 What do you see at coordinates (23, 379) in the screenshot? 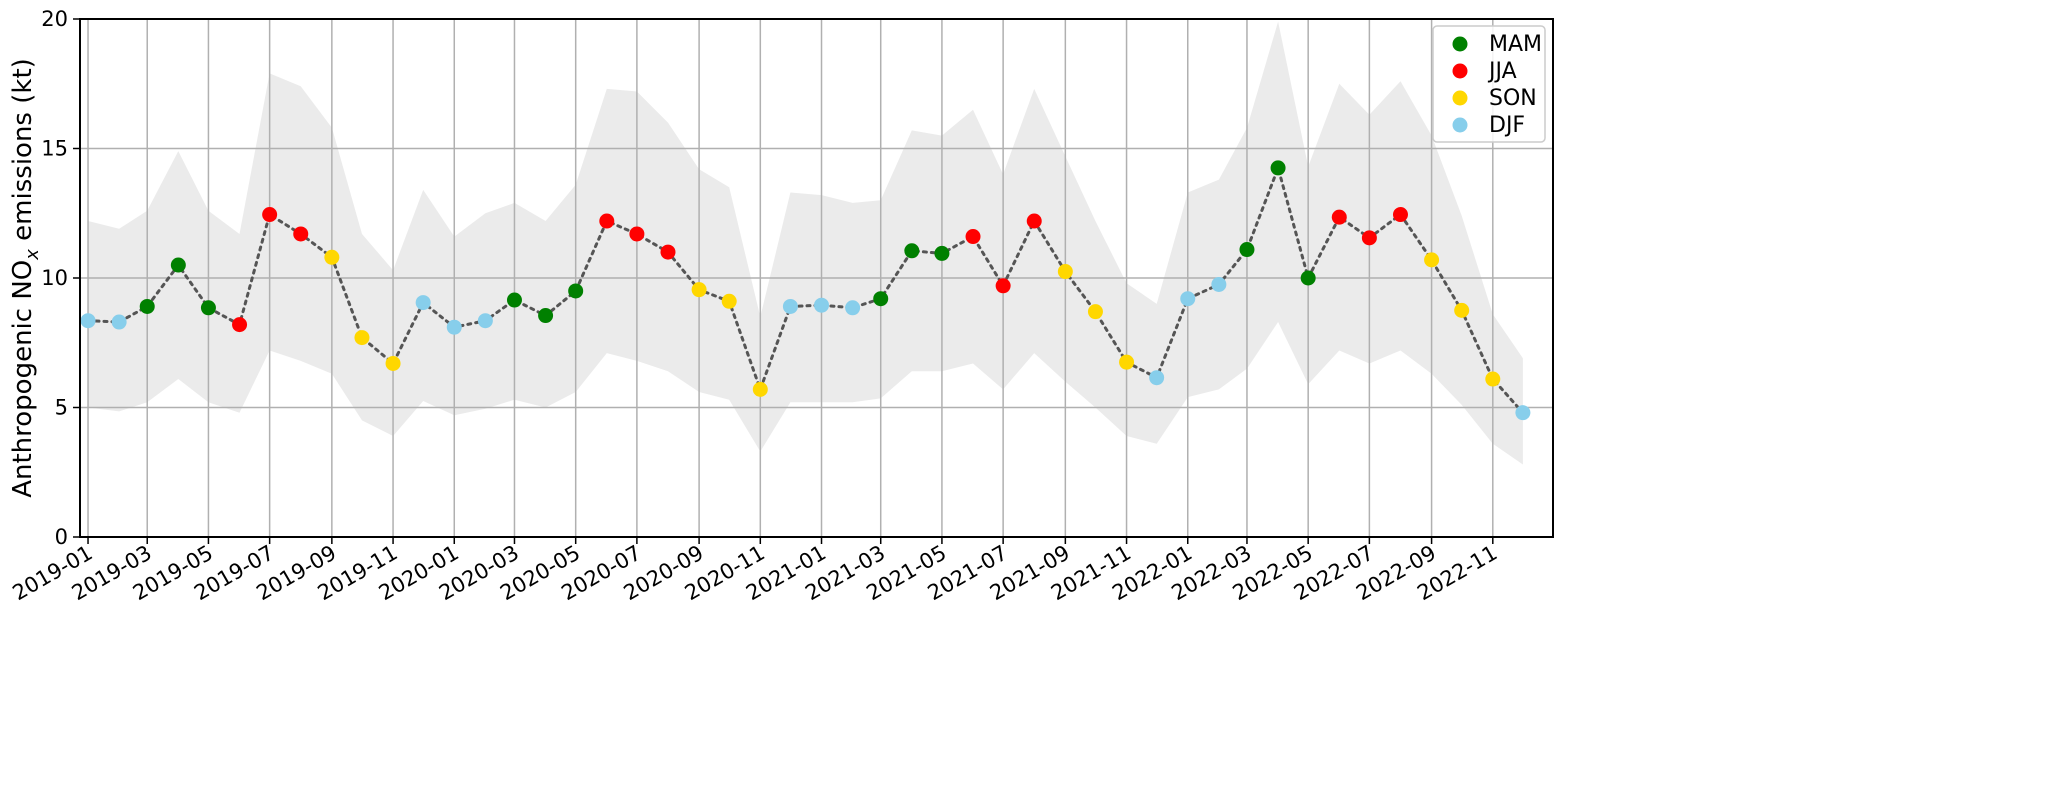
I see `y-axis-title-main: Anthropogenic NO` at bounding box center [23, 379].